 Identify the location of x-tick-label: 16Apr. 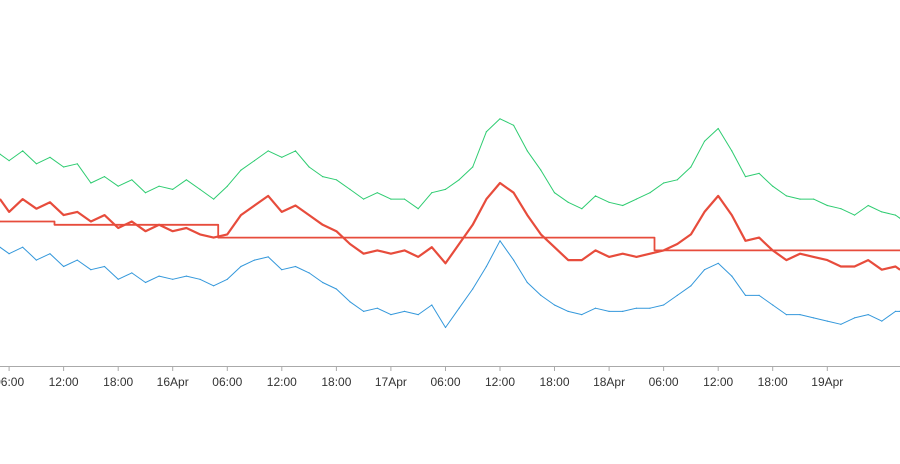
(173, 382).